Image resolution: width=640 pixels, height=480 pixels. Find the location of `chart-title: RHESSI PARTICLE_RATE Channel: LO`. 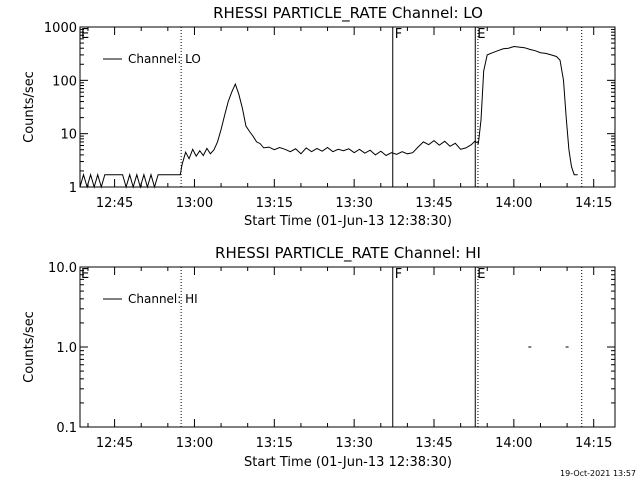

chart-title: RHESSI PARTICLE_RATE Channel: LO is located at coordinates (348, 13).